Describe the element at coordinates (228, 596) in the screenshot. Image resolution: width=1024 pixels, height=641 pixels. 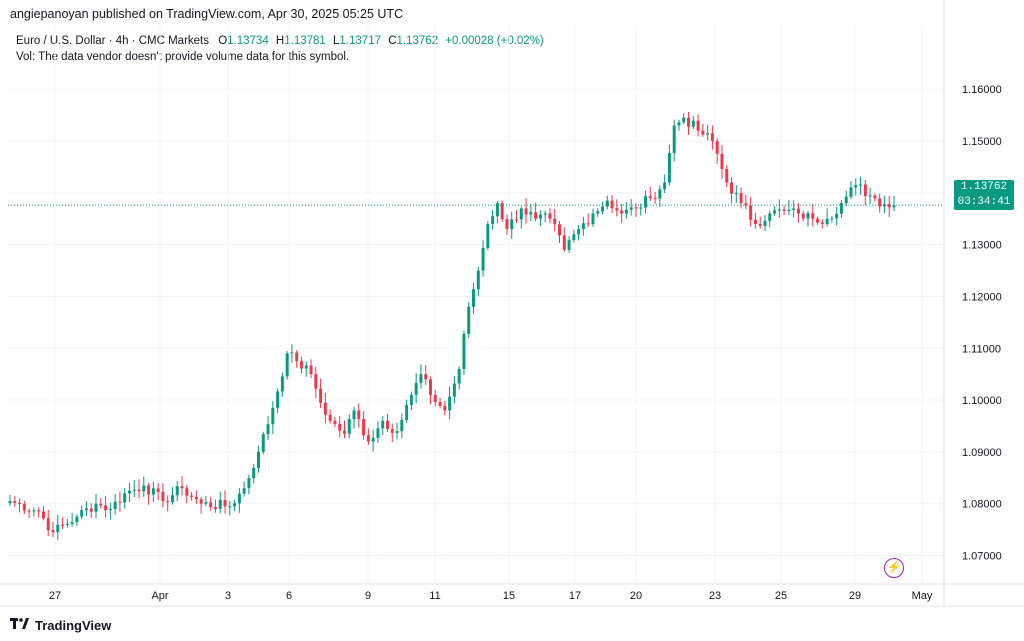
I see `x-tick-label: 3` at that location.